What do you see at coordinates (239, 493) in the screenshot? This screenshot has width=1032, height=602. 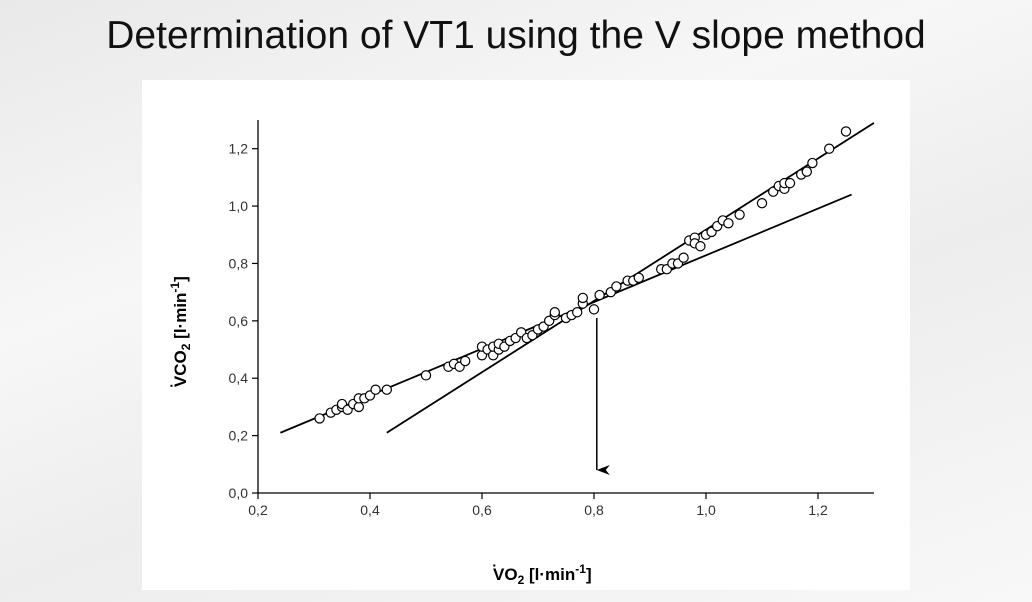 I see `y-tick-label: 0,0` at bounding box center [239, 493].